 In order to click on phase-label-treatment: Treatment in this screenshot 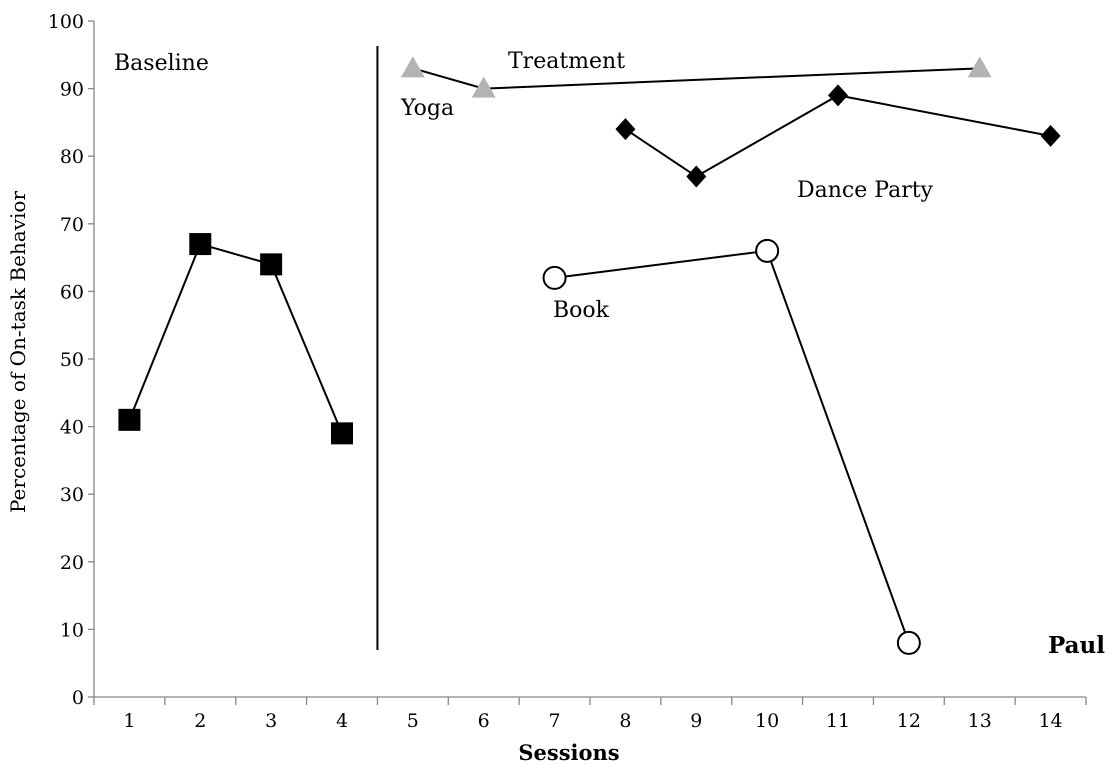, I will do `click(566, 61)`.